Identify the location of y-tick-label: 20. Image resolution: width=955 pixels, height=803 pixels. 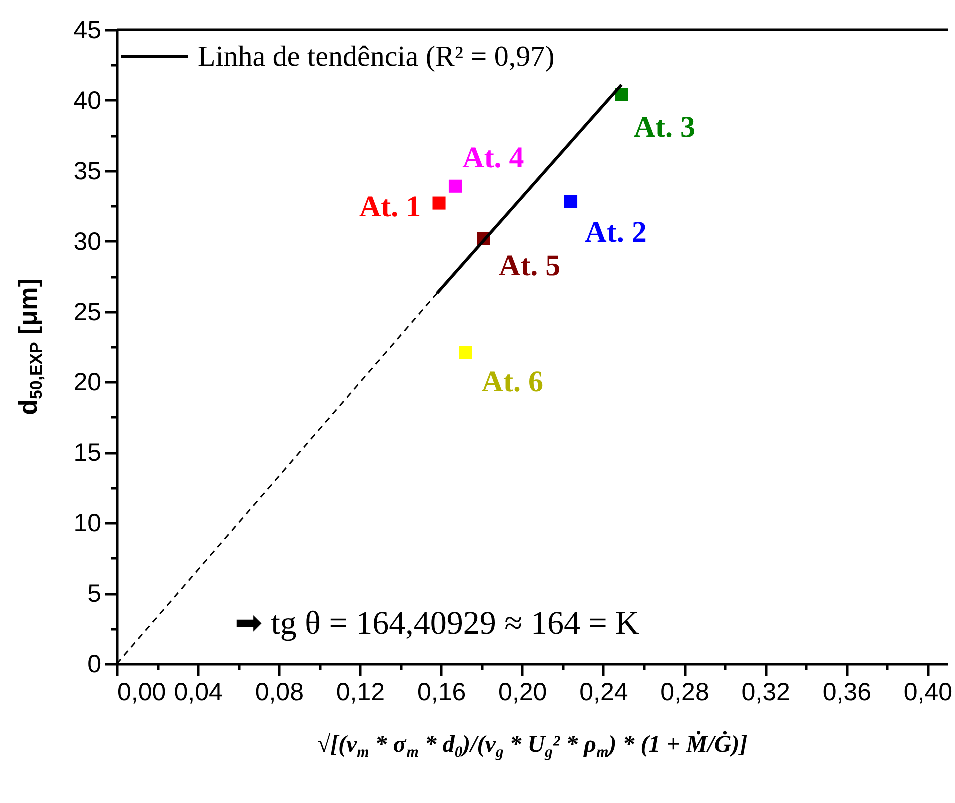
(88, 382).